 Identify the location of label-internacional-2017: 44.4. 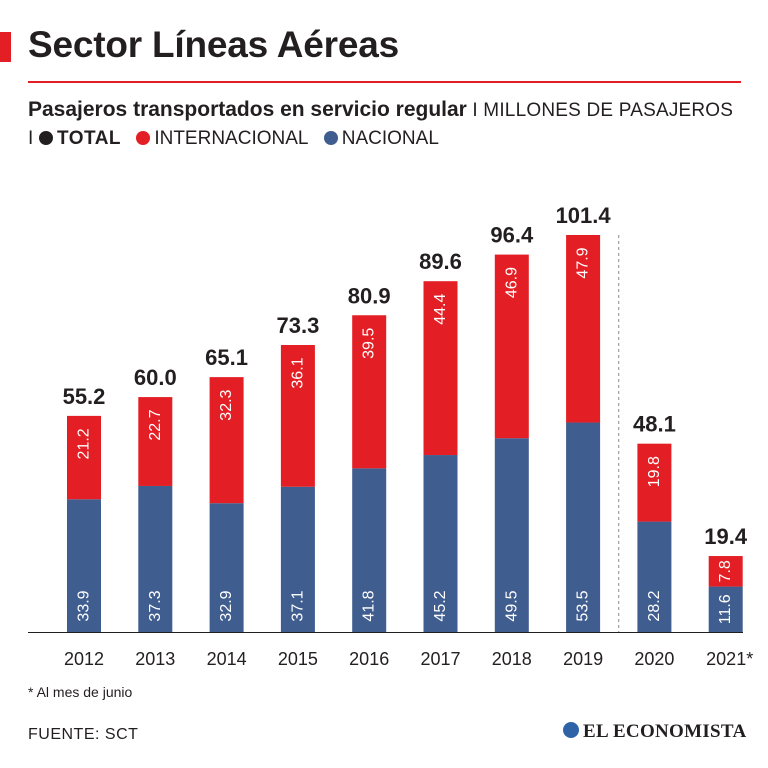
(440, 309).